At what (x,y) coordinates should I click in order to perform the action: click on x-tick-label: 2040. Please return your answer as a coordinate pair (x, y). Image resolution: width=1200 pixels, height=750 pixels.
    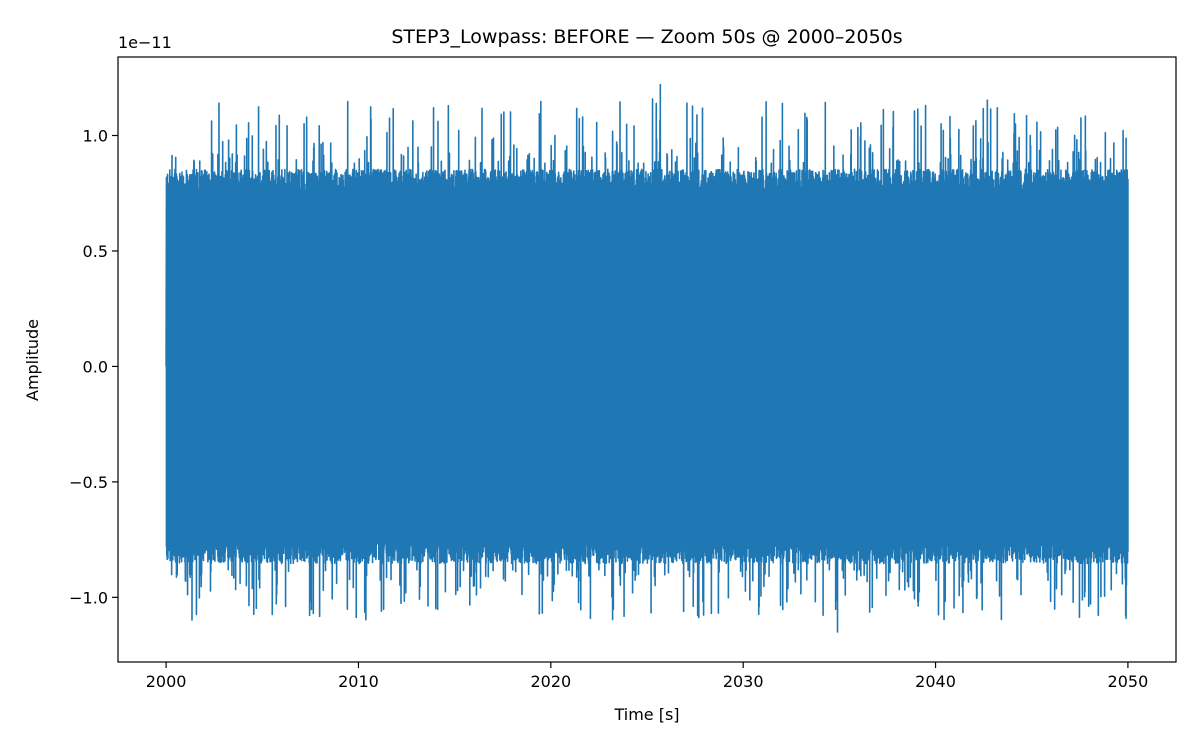
    Looking at the image, I should click on (935, 681).